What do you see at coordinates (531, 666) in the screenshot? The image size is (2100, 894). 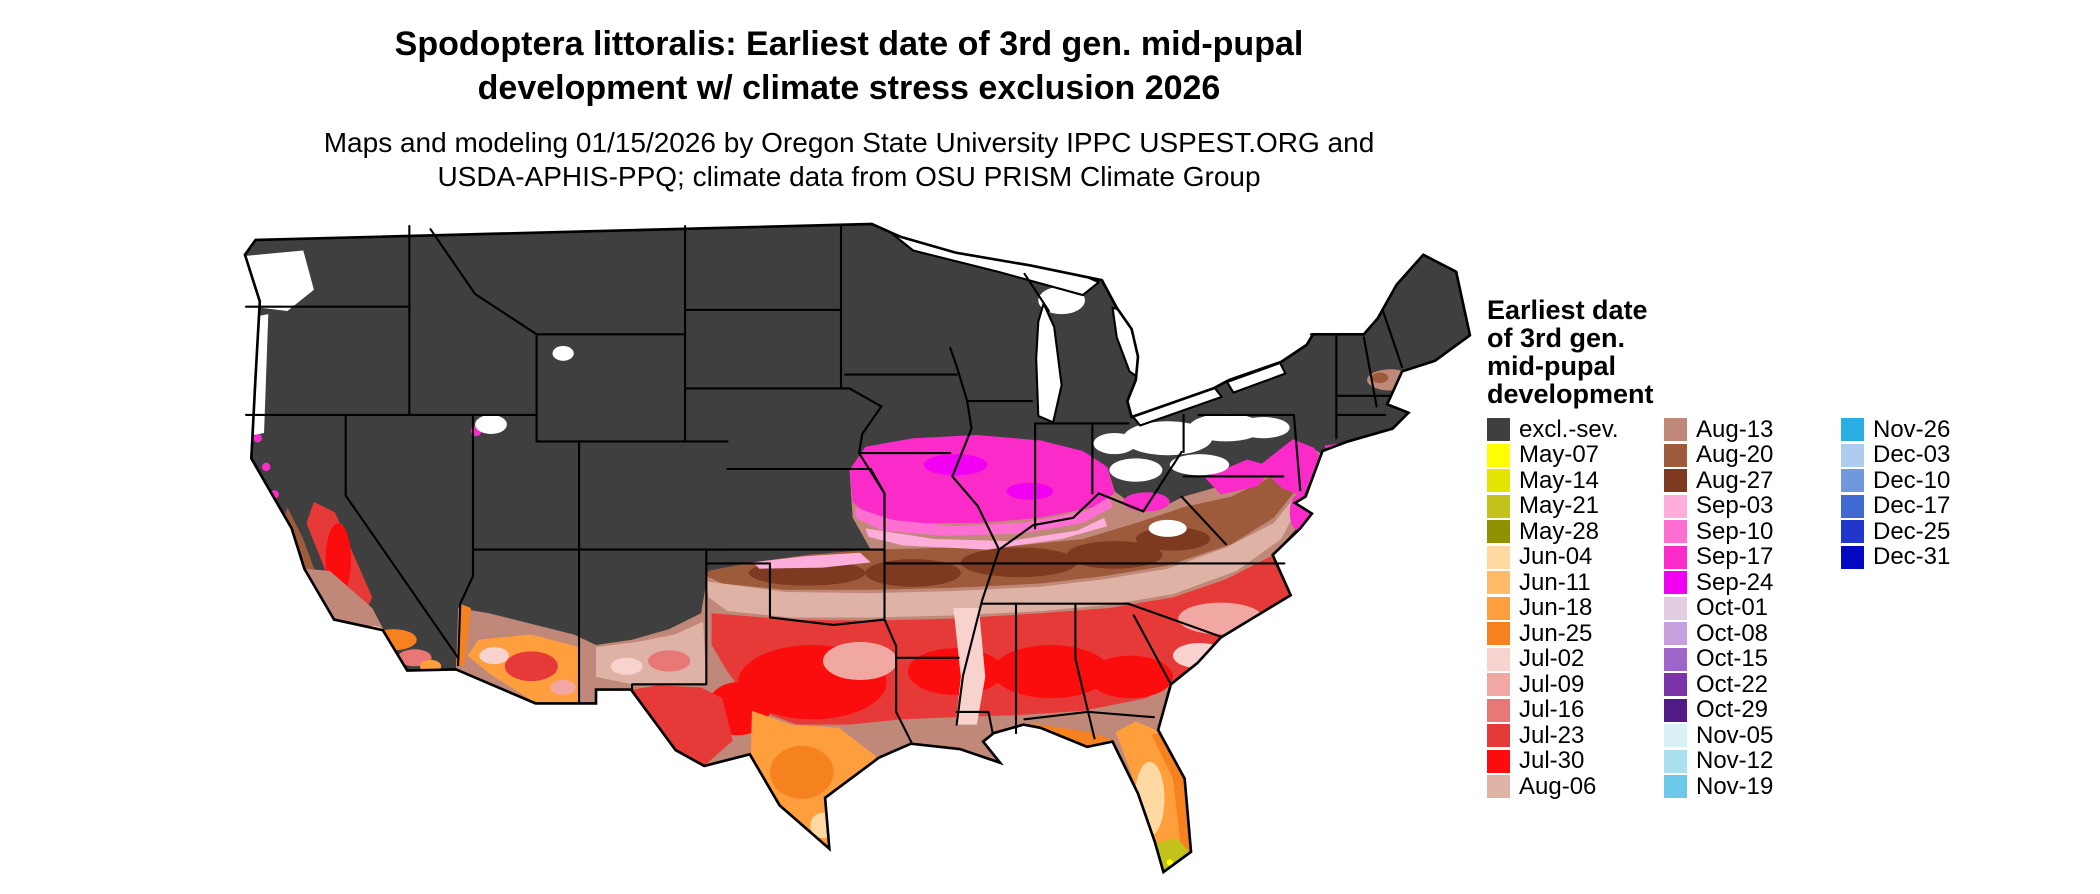 I see `map-region-jul23-arizona` at bounding box center [531, 666].